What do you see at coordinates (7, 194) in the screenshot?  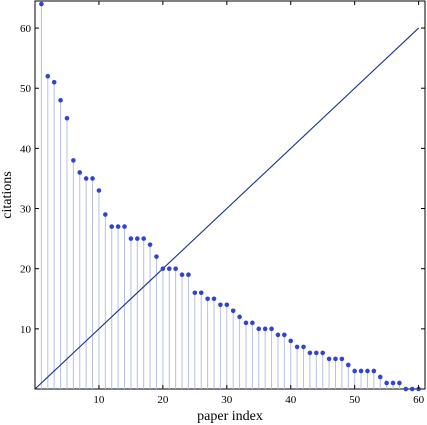 I see `y-axis-label: citations` at bounding box center [7, 194].